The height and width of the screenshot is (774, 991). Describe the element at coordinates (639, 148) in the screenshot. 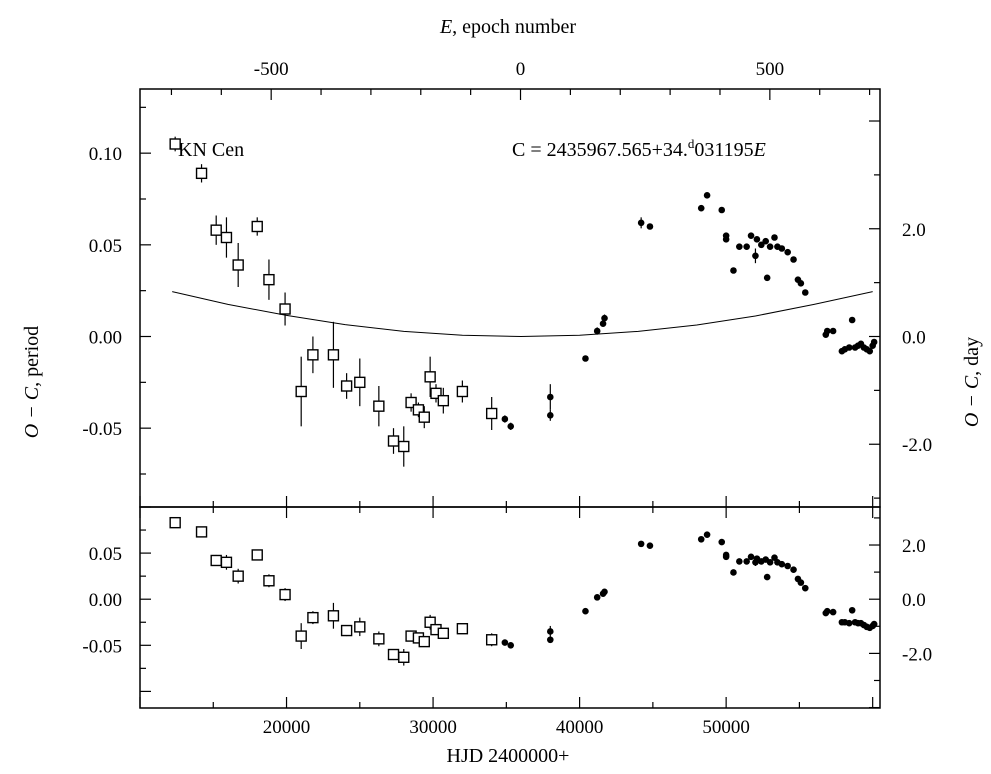

I see `ephemeris-label: C = 2435967.565+34.d031195E` at that location.